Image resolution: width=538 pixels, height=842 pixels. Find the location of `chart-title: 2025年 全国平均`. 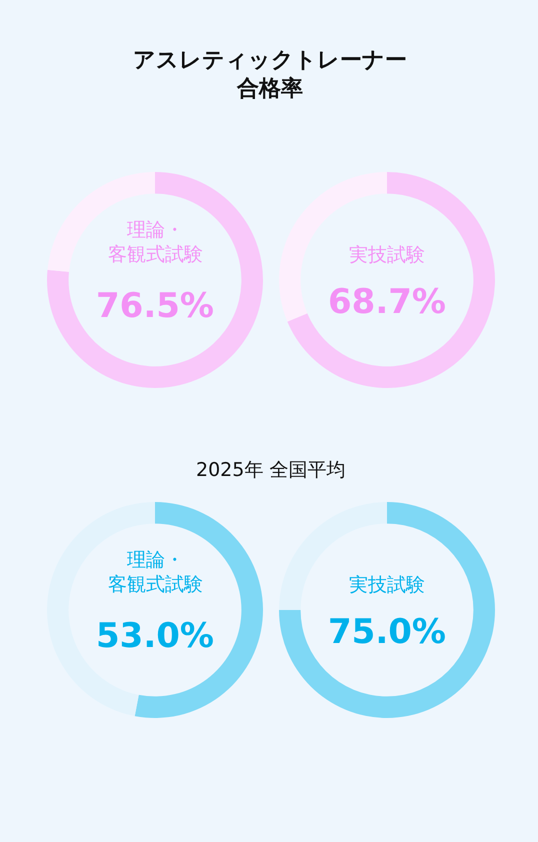

chart-title: 2025年 全国平均 is located at coordinates (271, 470).